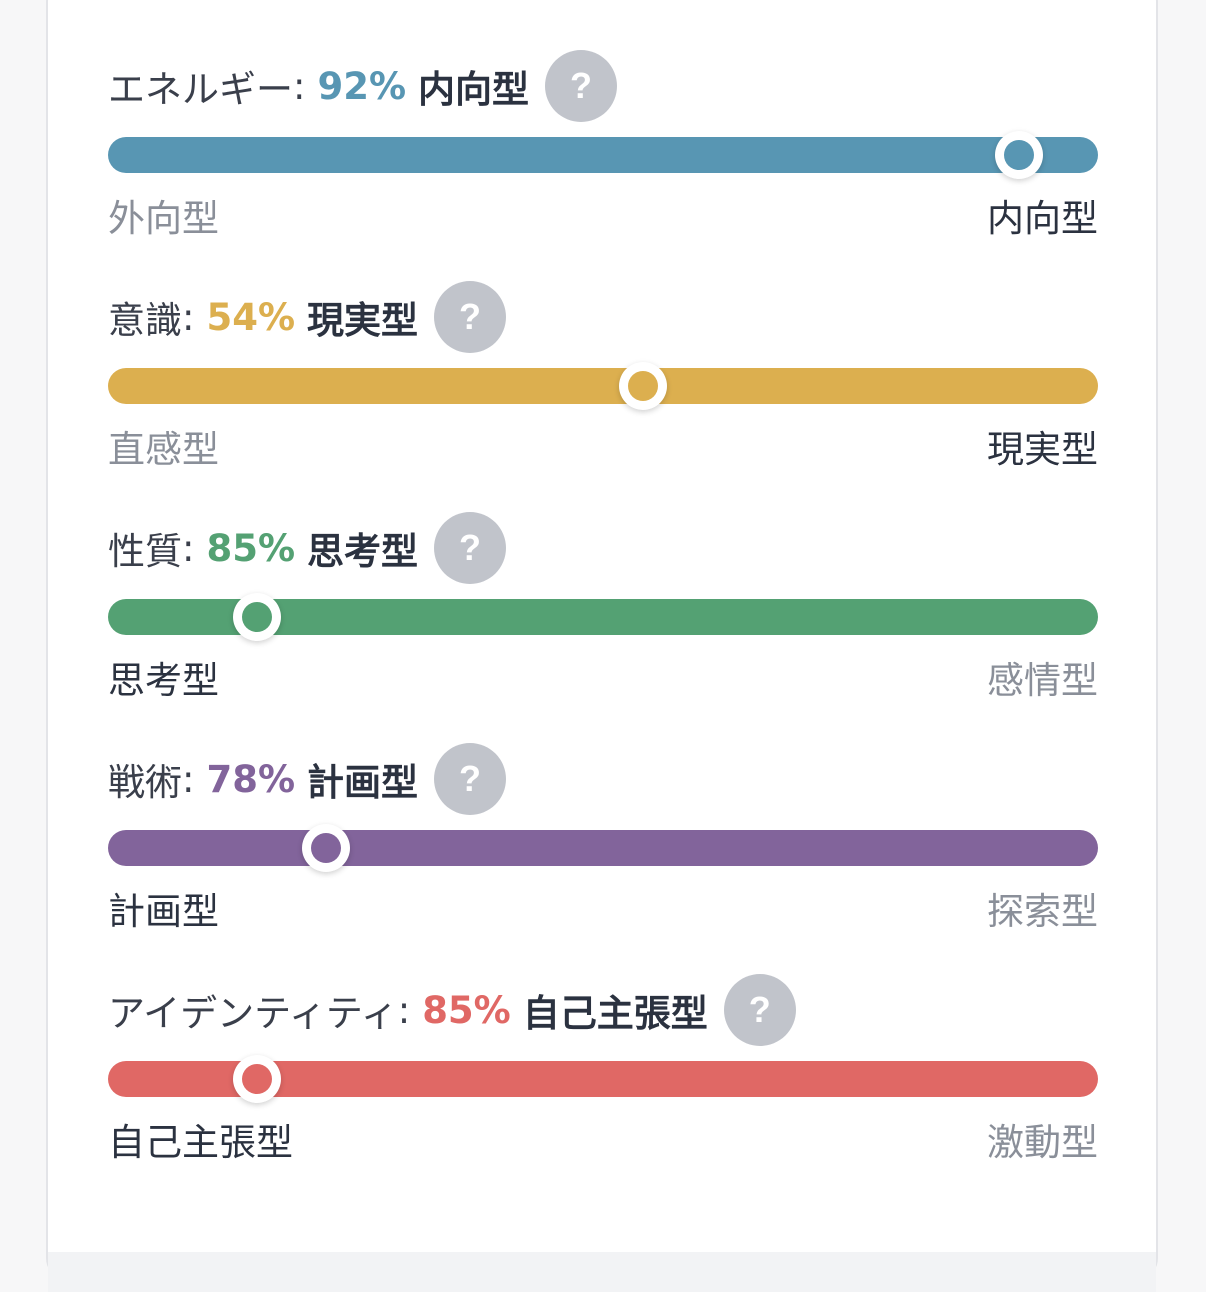 The width and height of the screenshot is (1206, 1292). What do you see at coordinates (363, 782) in the screenshot?
I see `trait-result: 計画型` at bounding box center [363, 782].